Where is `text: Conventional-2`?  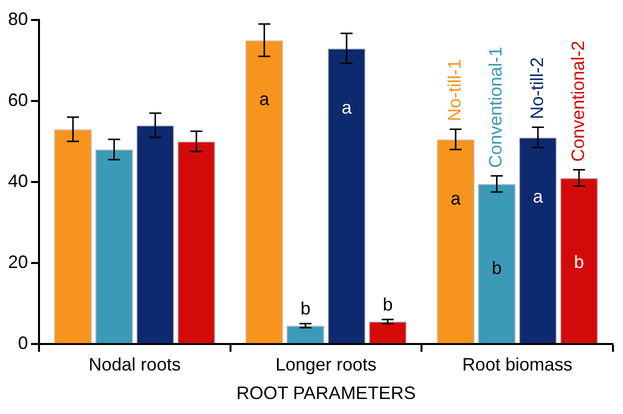 text: Conventional-2 is located at coordinates (578, 101).